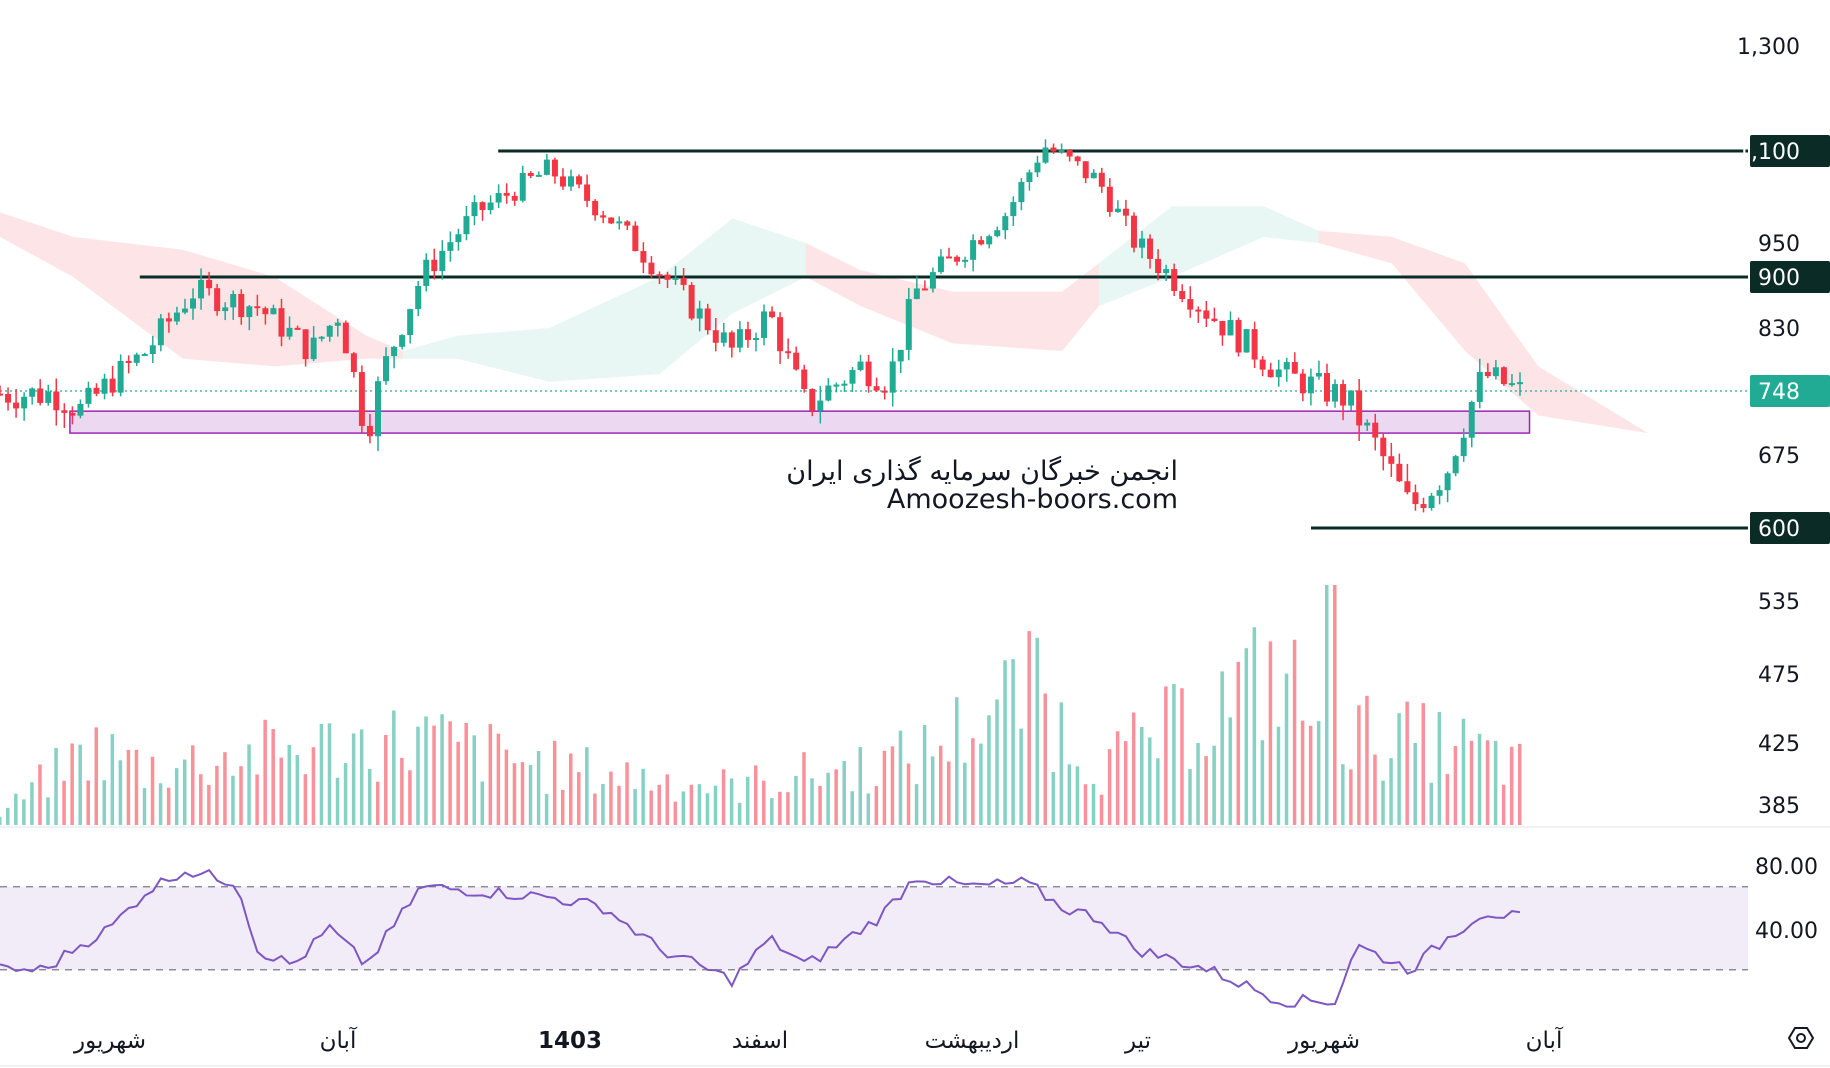 The height and width of the screenshot is (1068, 1830). Describe the element at coordinates (1779, 602) in the screenshot. I see `price-tick-label: 535` at that location.